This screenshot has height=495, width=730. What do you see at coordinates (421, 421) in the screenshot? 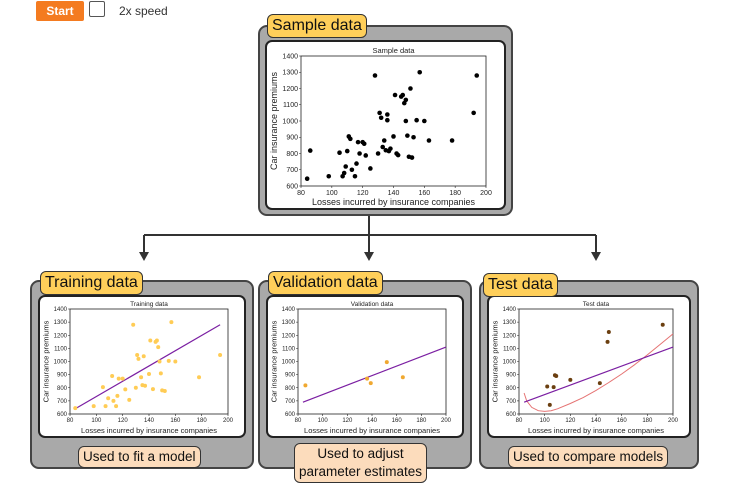
I see `x-tick-label: 180` at bounding box center [421, 421].